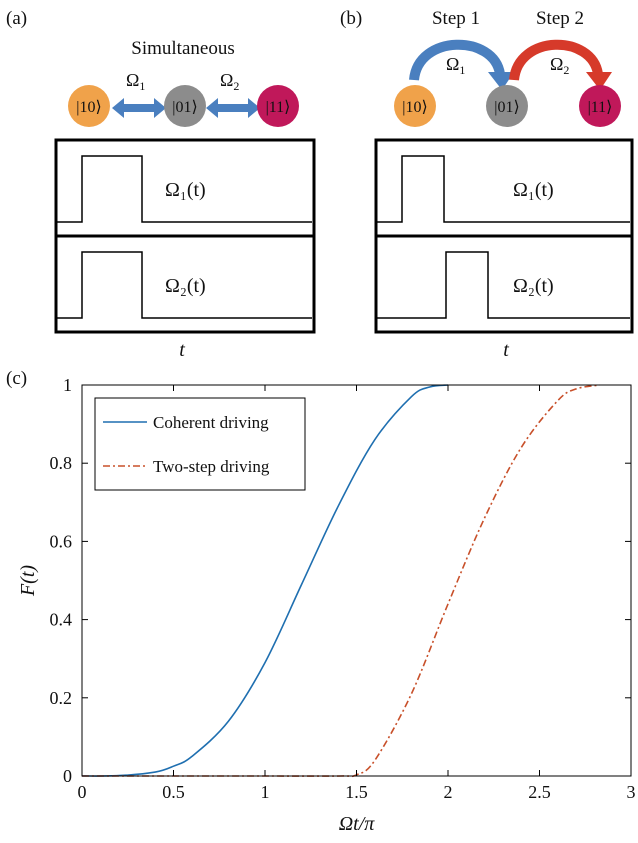 This screenshot has width=638, height=843. Describe the element at coordinates (135, 81) in the screenshot. I see `panel-a-omega1-label: Ω1` at that location.